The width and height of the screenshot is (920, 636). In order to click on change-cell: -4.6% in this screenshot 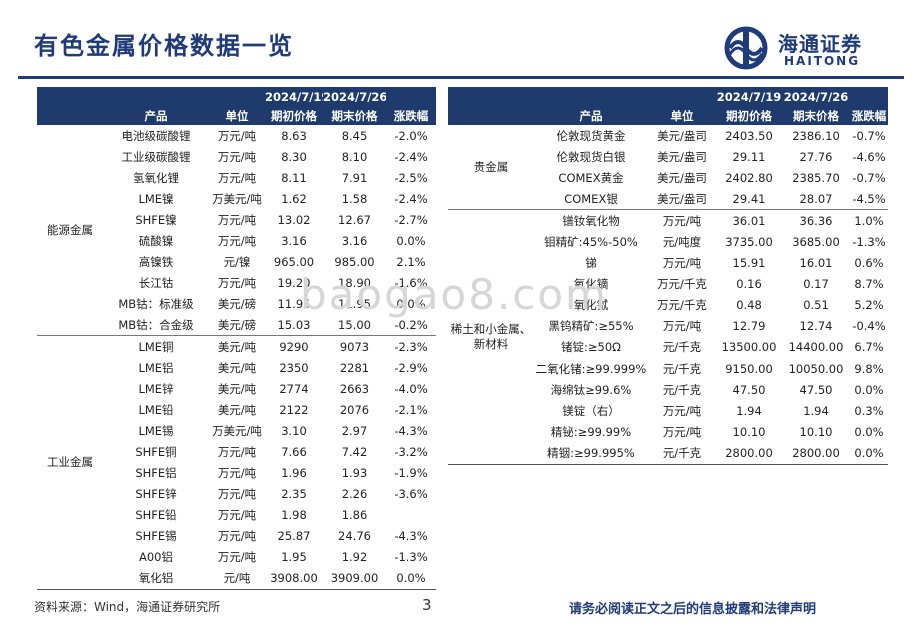, I will do `click(869, 156)`.